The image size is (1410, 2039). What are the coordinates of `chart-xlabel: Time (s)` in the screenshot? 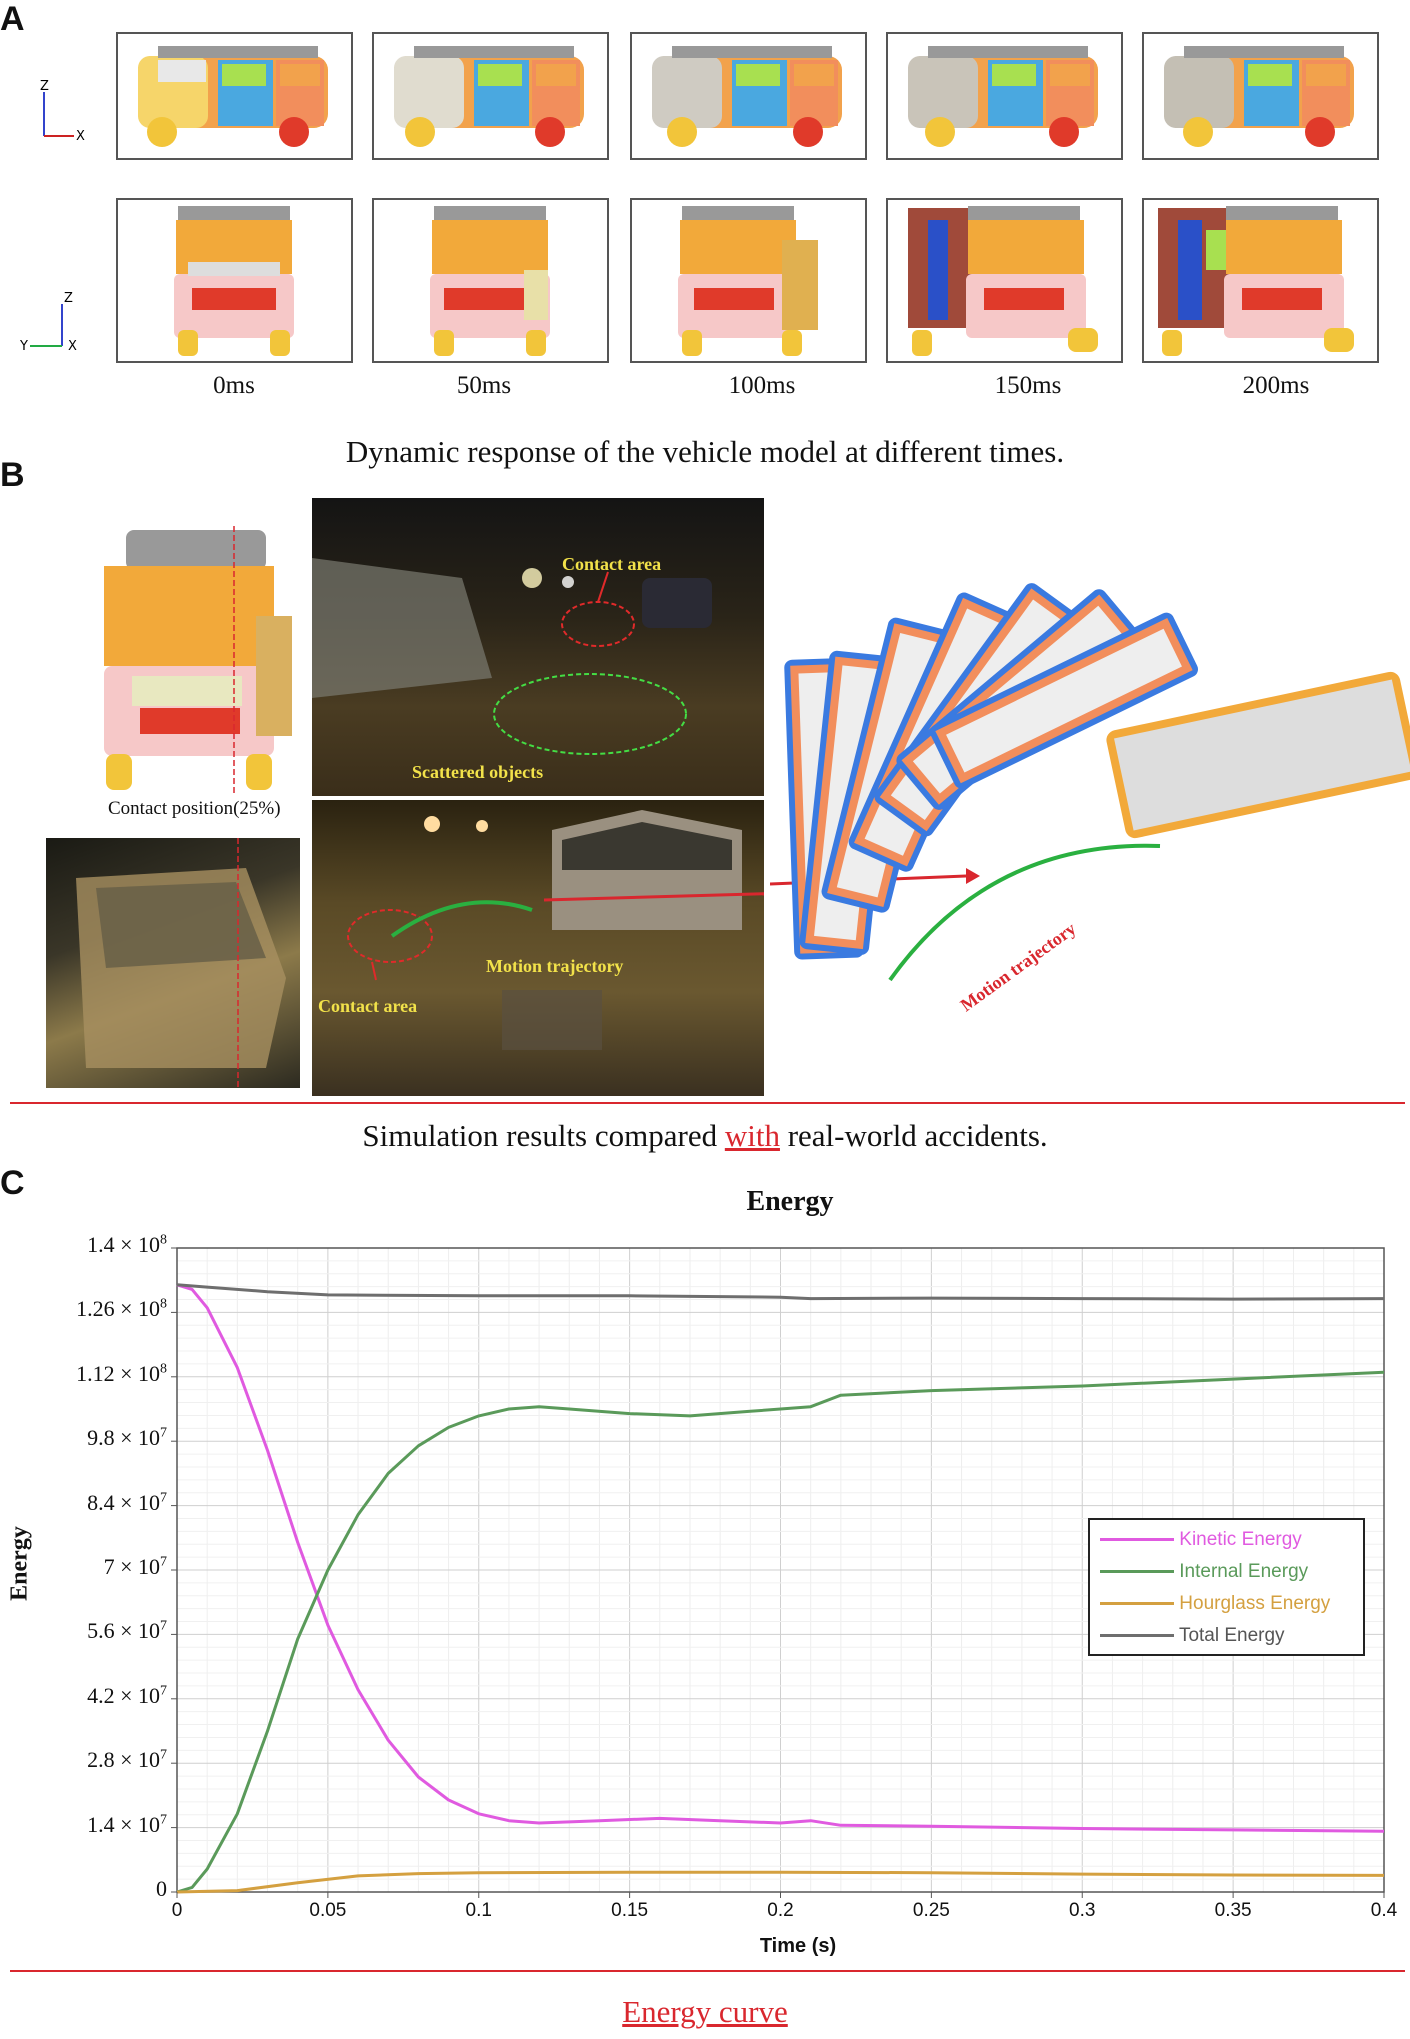 It's located at (798, 1946).